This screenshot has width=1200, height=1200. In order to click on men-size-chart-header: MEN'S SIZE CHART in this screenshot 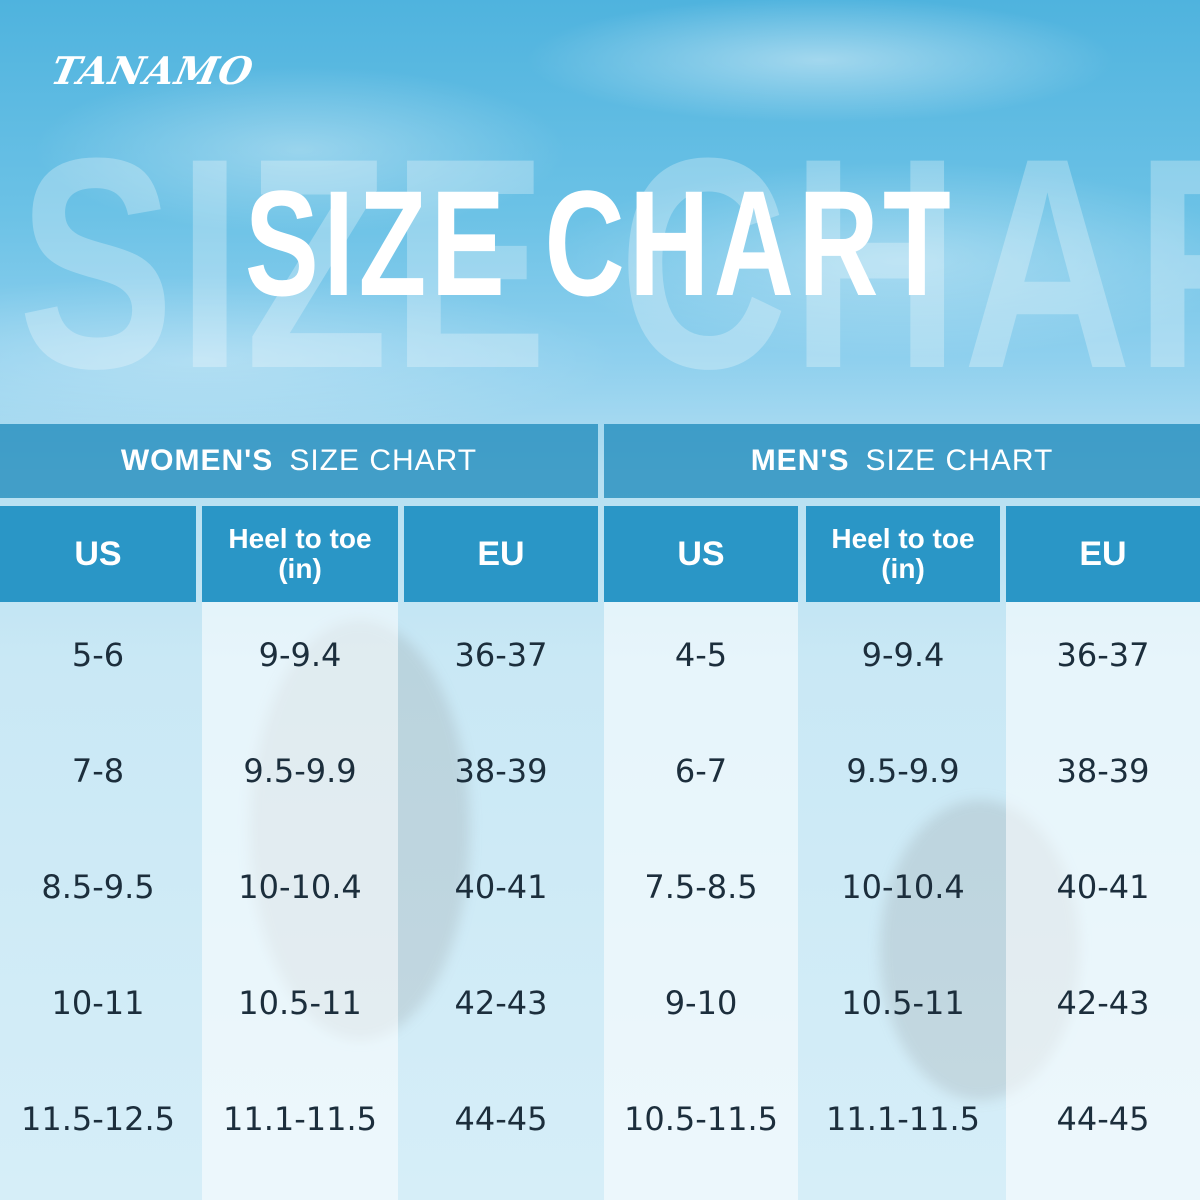, I will do `click(902, 461)`.